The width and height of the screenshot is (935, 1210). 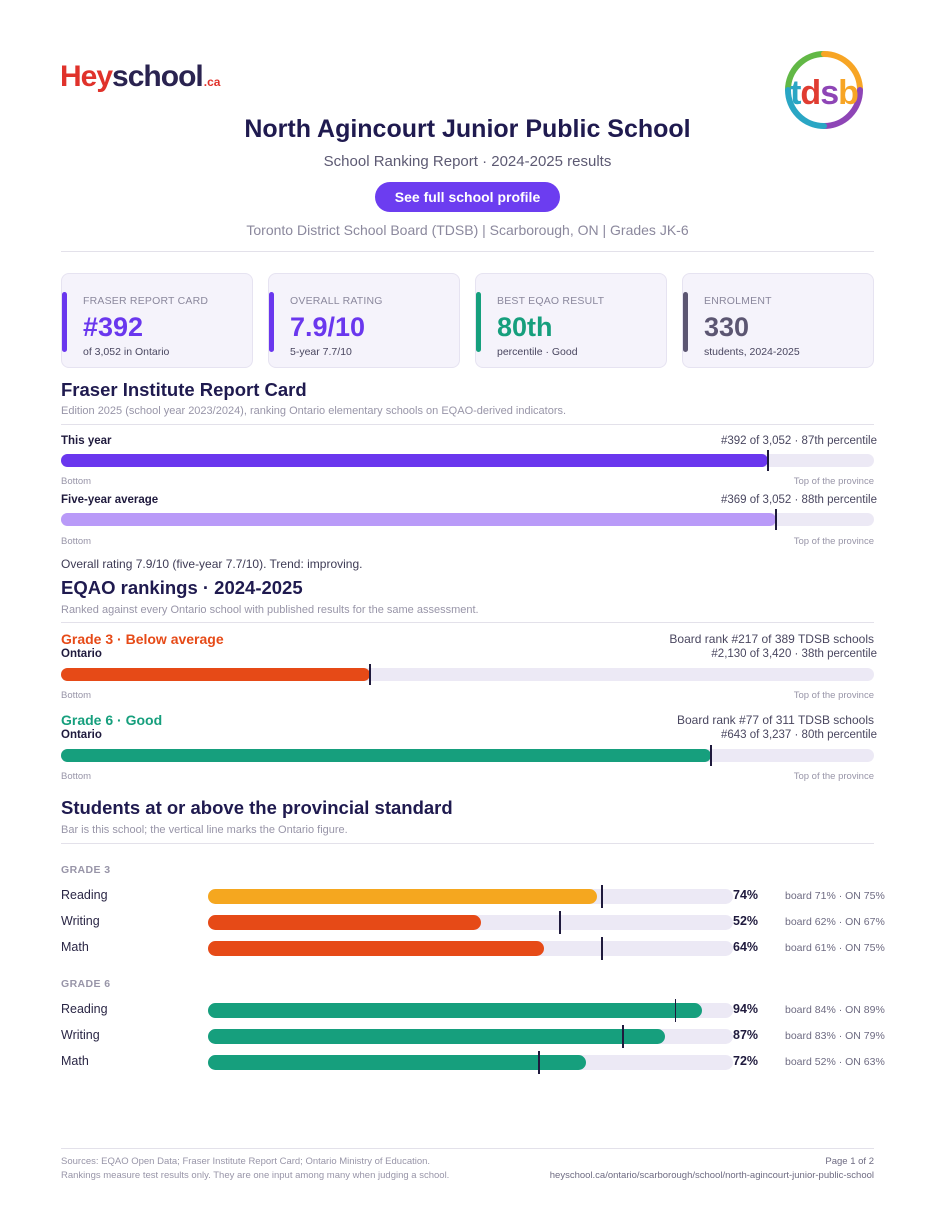 What do you see at coordinates (158, 76) in the screenshot?
I see `logo-school: school` at bounding box center [158, 76].